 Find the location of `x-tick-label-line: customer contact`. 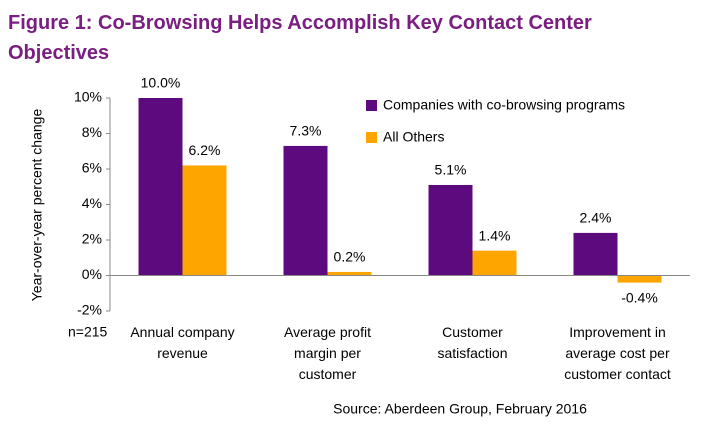

x-tick-label-line: customer contact is located at coordinates (617, 374).